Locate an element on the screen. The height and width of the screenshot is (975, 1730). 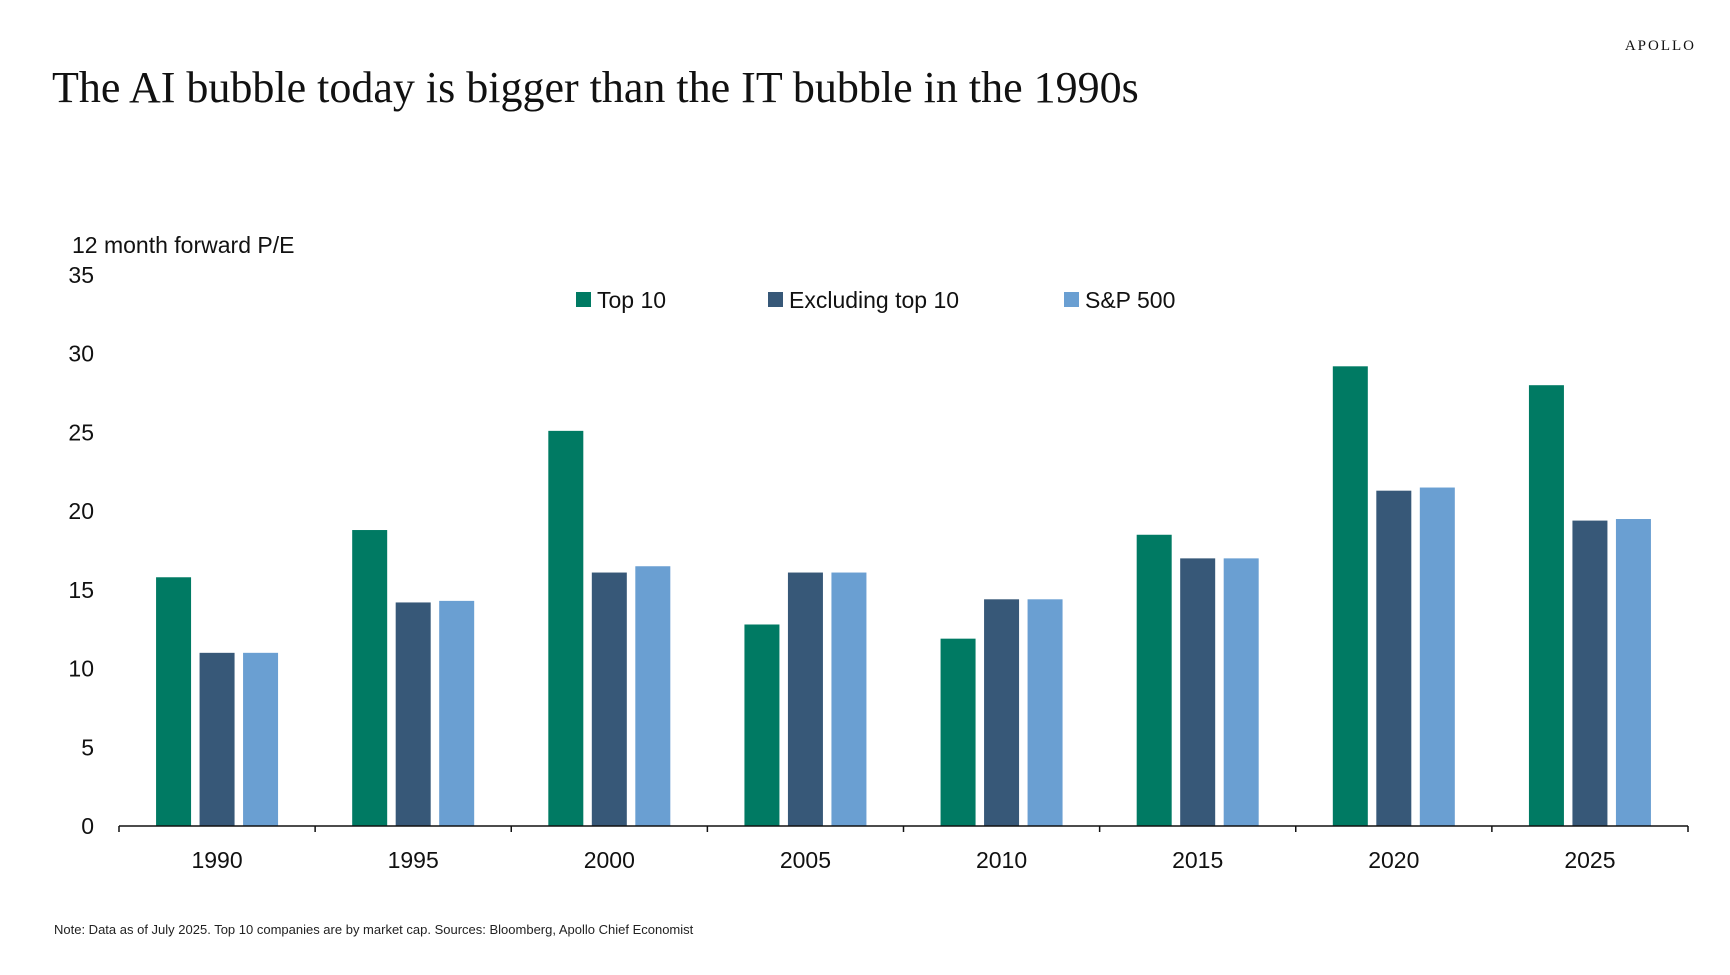
bar-excluding-top-10-2010 is located at coordinates (1002, 712).